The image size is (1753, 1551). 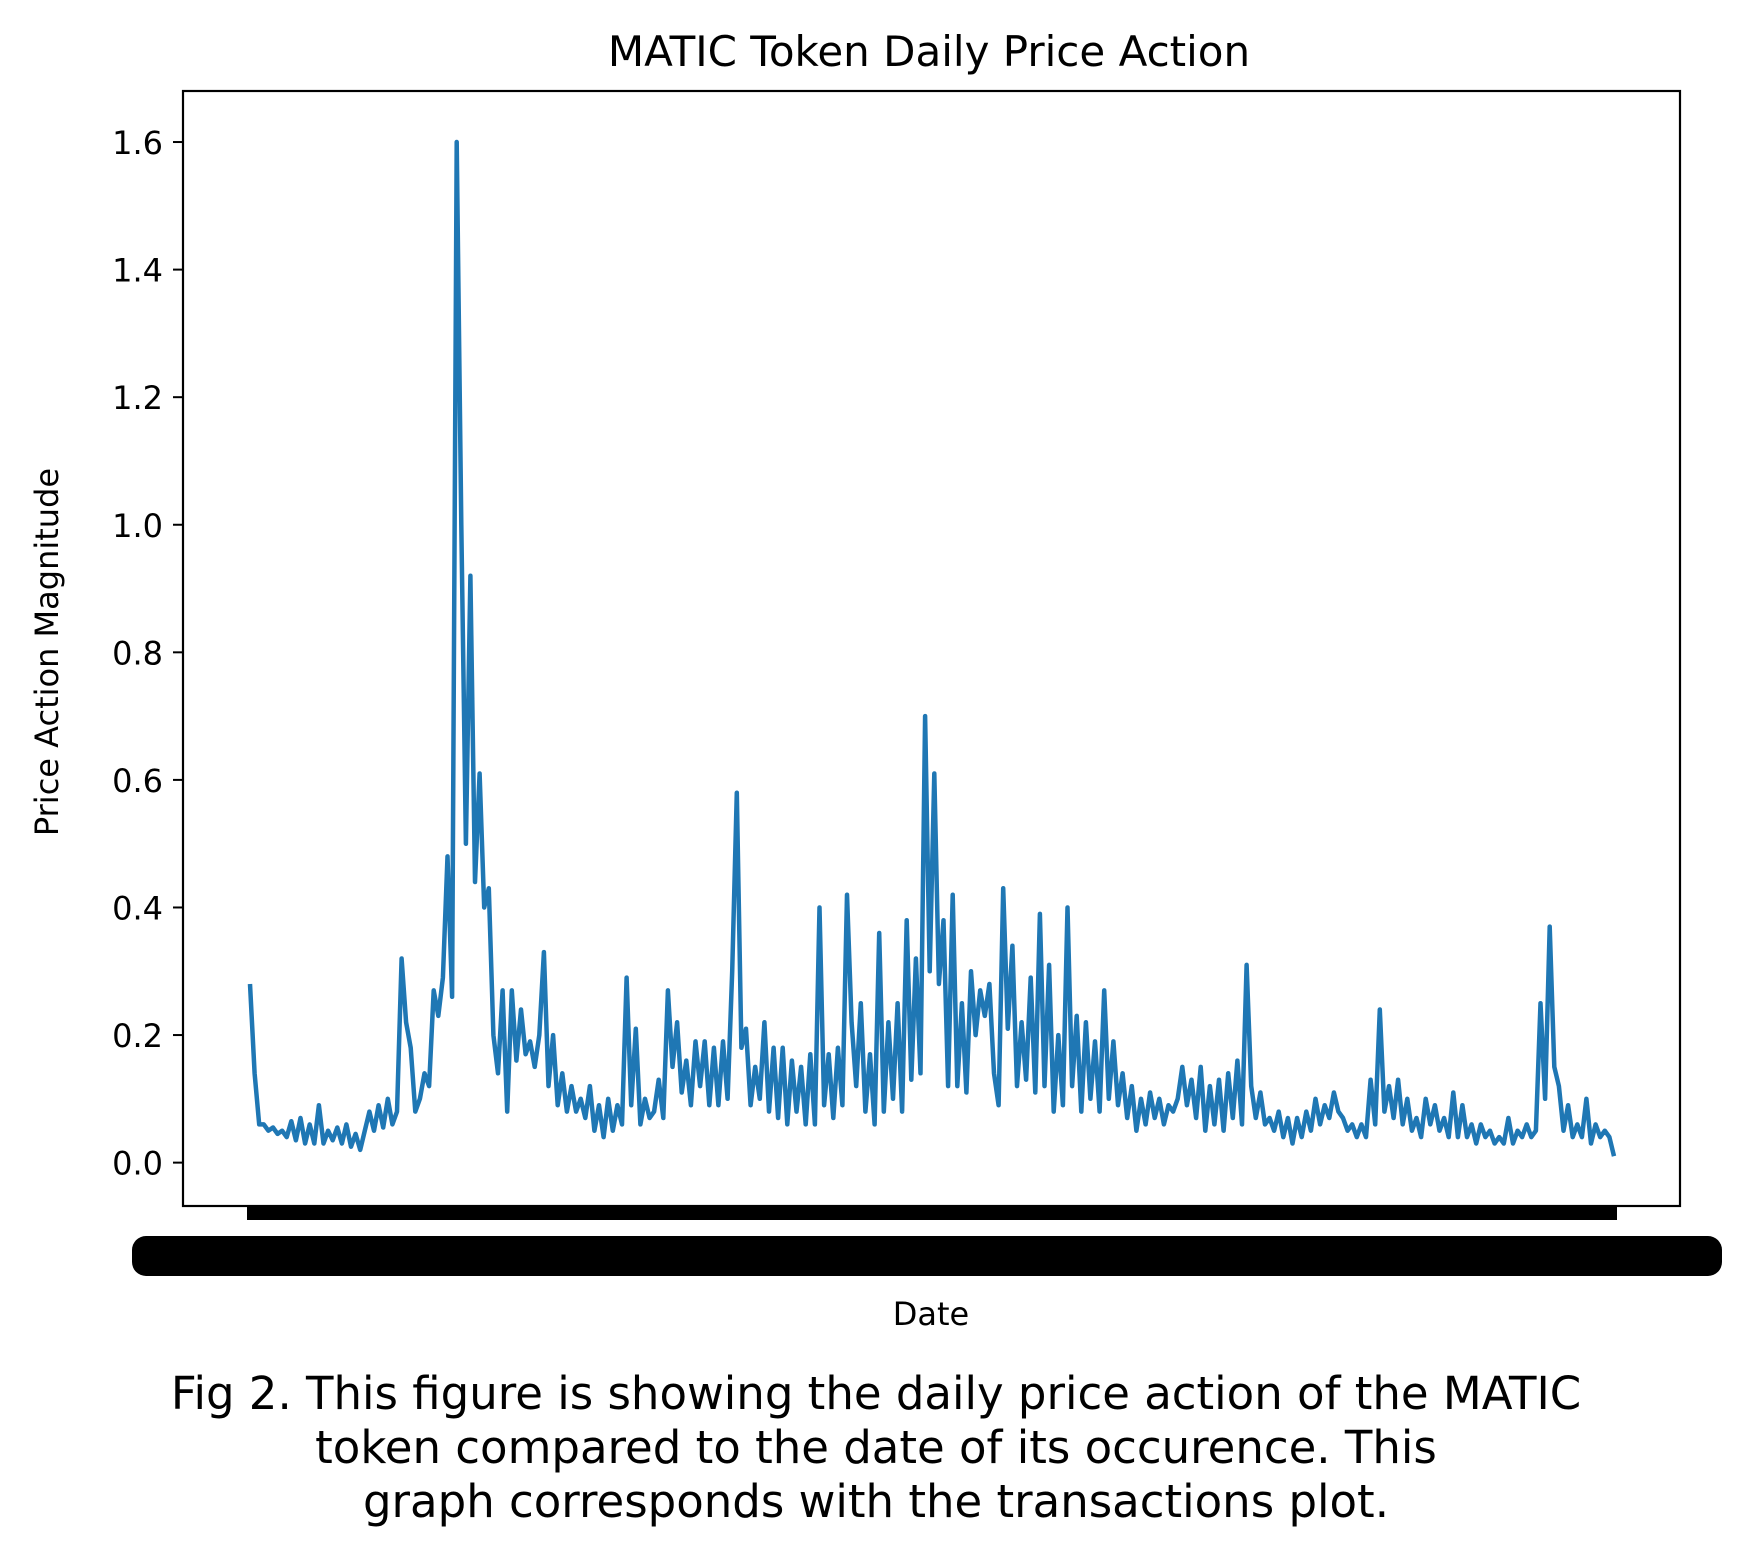 I want to click on y-tick-label: 1.2, so click(x=137, y=398).